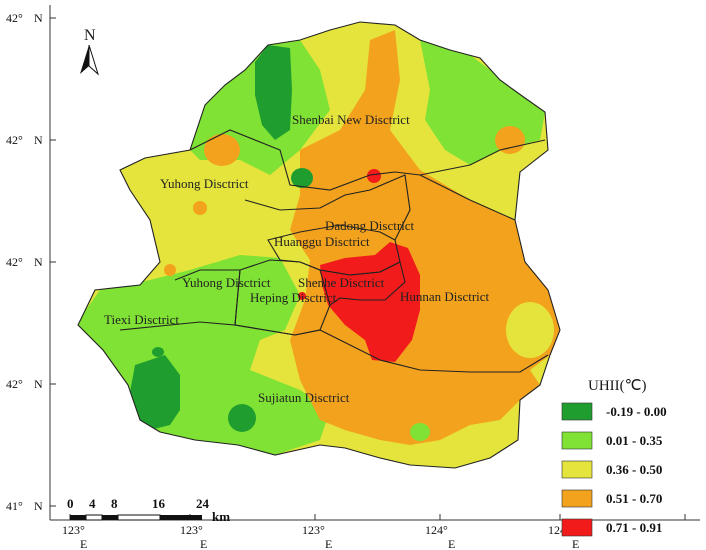  I want to click on label-huanggu: Huanggu Disctrict, so click(322, 241).